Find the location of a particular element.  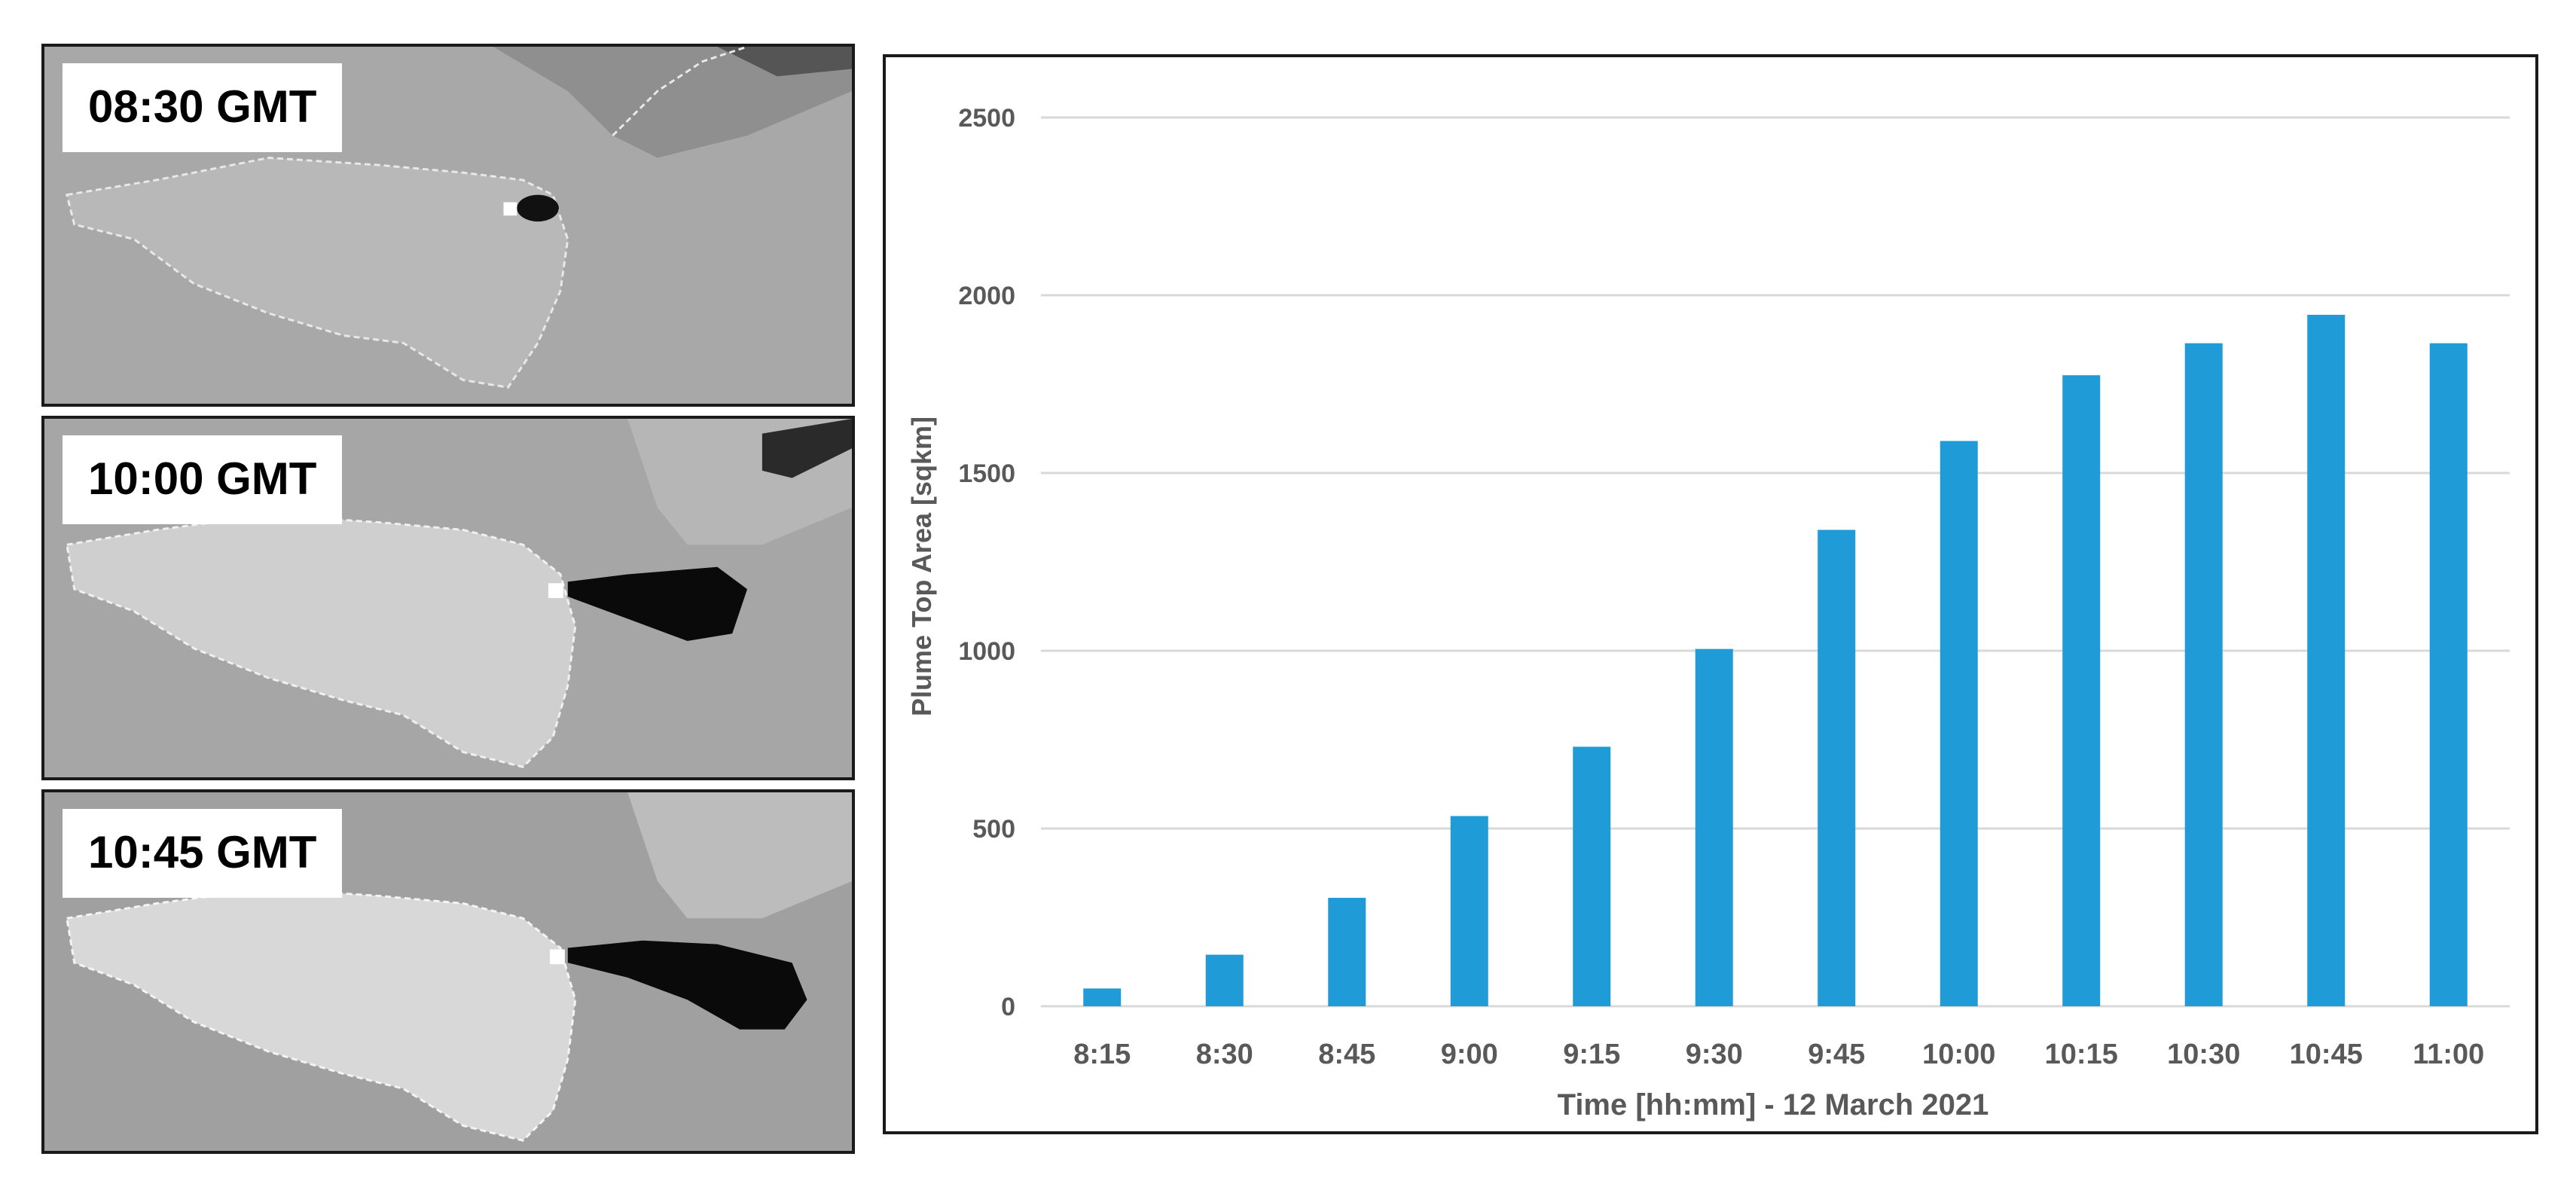

satellite-panel-0830: 08:30 GMT is located at coordinates (448, 225).